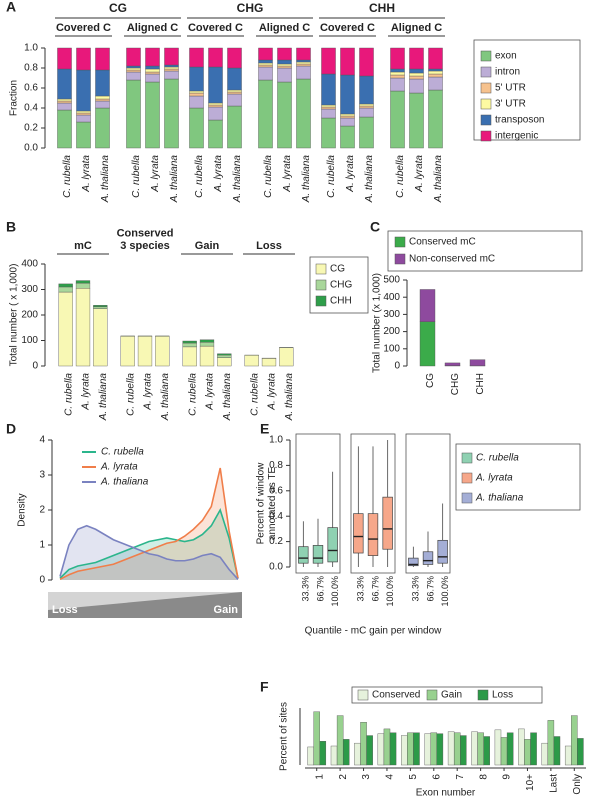 The height and width of the screenshot is (800, 592). Describe the element at coordinates (83, 246) in the screenshot. I see `group-label: mC` at that location.